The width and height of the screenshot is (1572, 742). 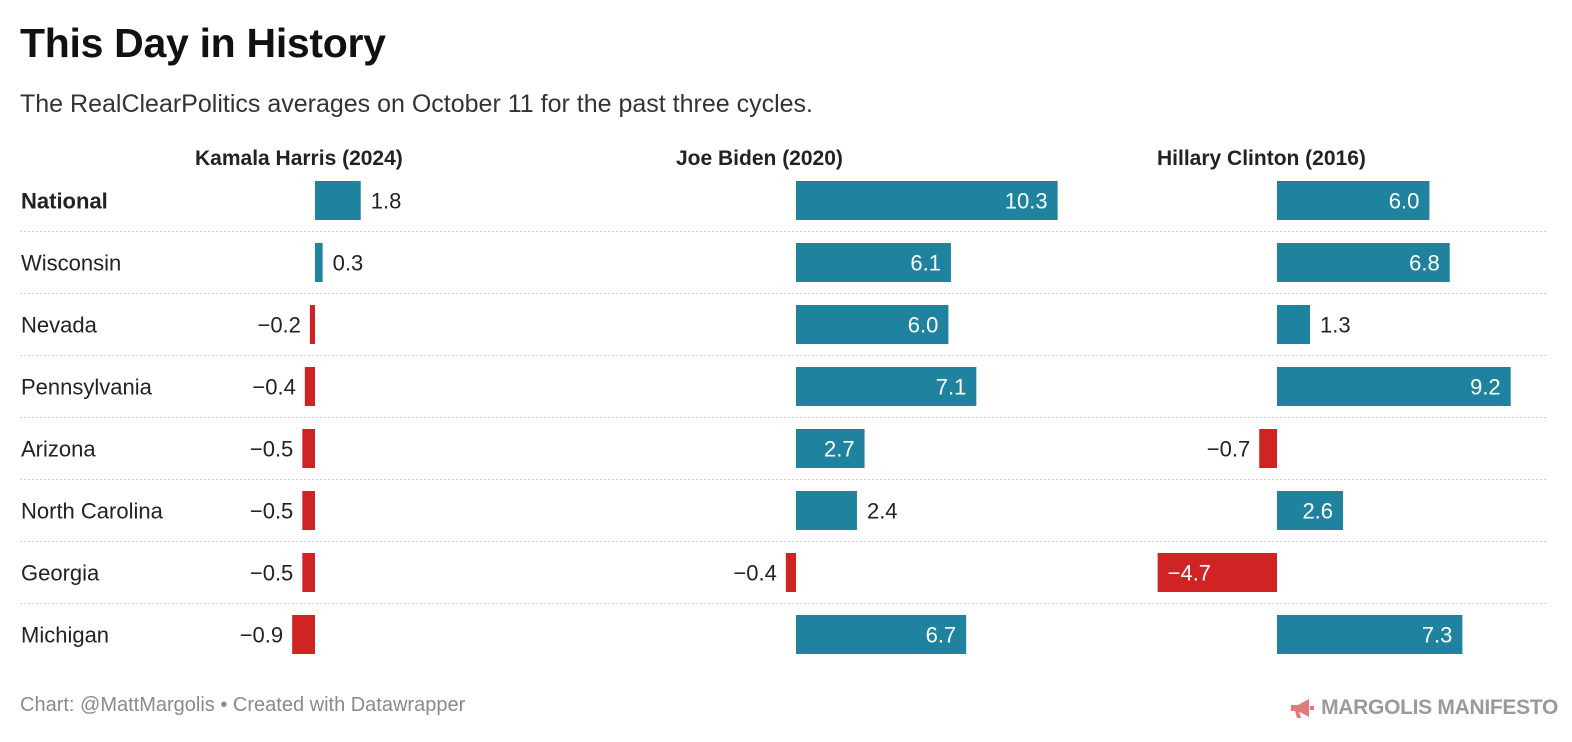 I want to click on series-header: Kamala Harris (2024), so click(x=299, y=158).